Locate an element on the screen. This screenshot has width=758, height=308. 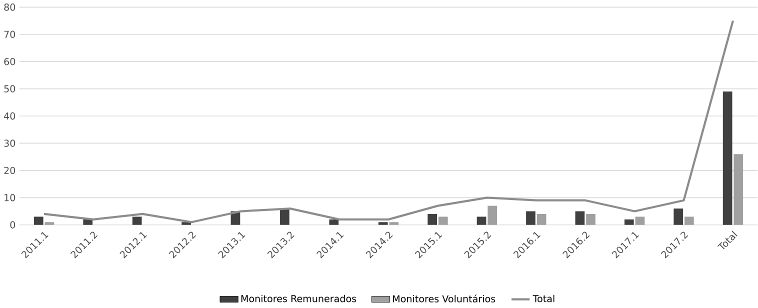
legend-label: Monitores Remunerados is located at coordinates (298, 298).